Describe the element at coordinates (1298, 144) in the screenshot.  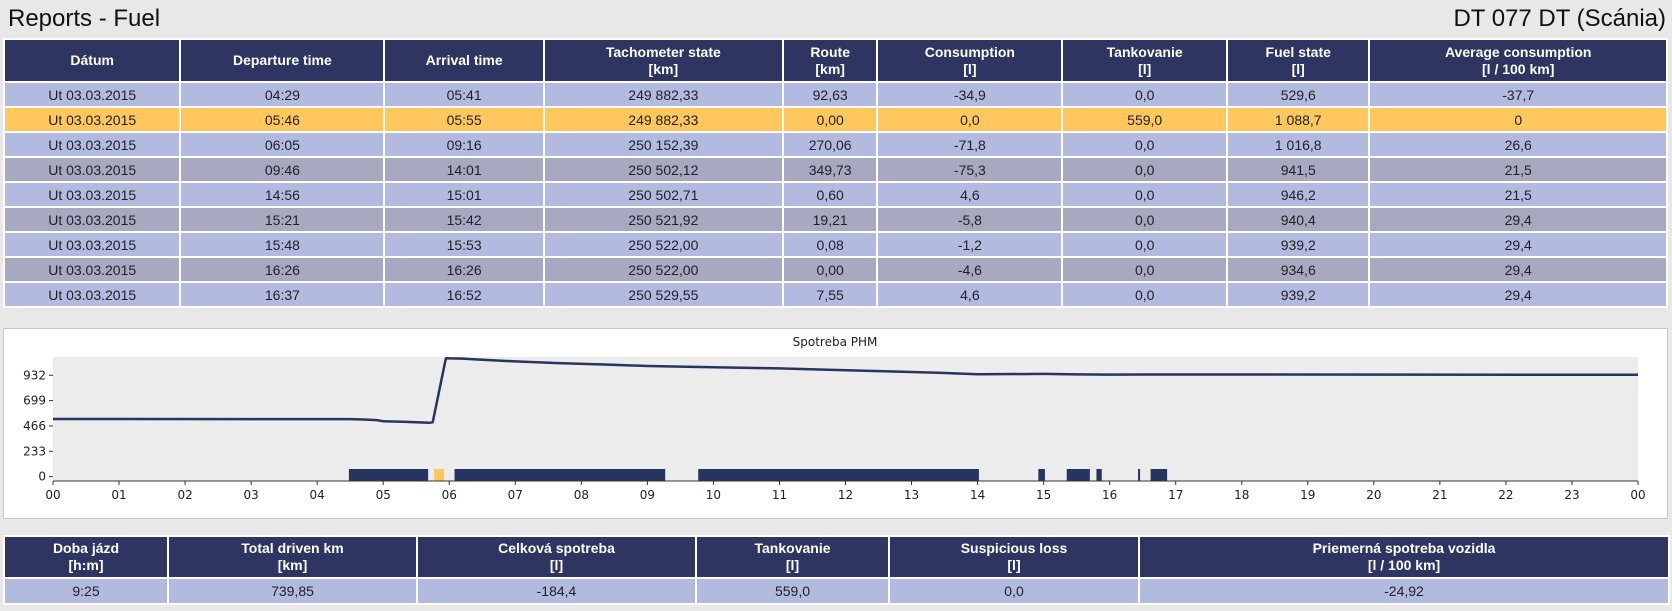
I see `trip-cell-fuel-state: 1 016,8` at that location.